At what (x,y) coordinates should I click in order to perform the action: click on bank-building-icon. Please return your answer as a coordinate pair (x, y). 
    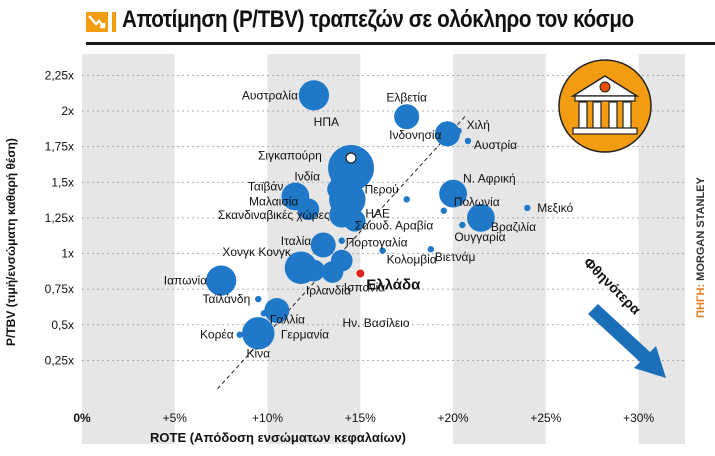
    Looking at the image, I should click on (605, 106).